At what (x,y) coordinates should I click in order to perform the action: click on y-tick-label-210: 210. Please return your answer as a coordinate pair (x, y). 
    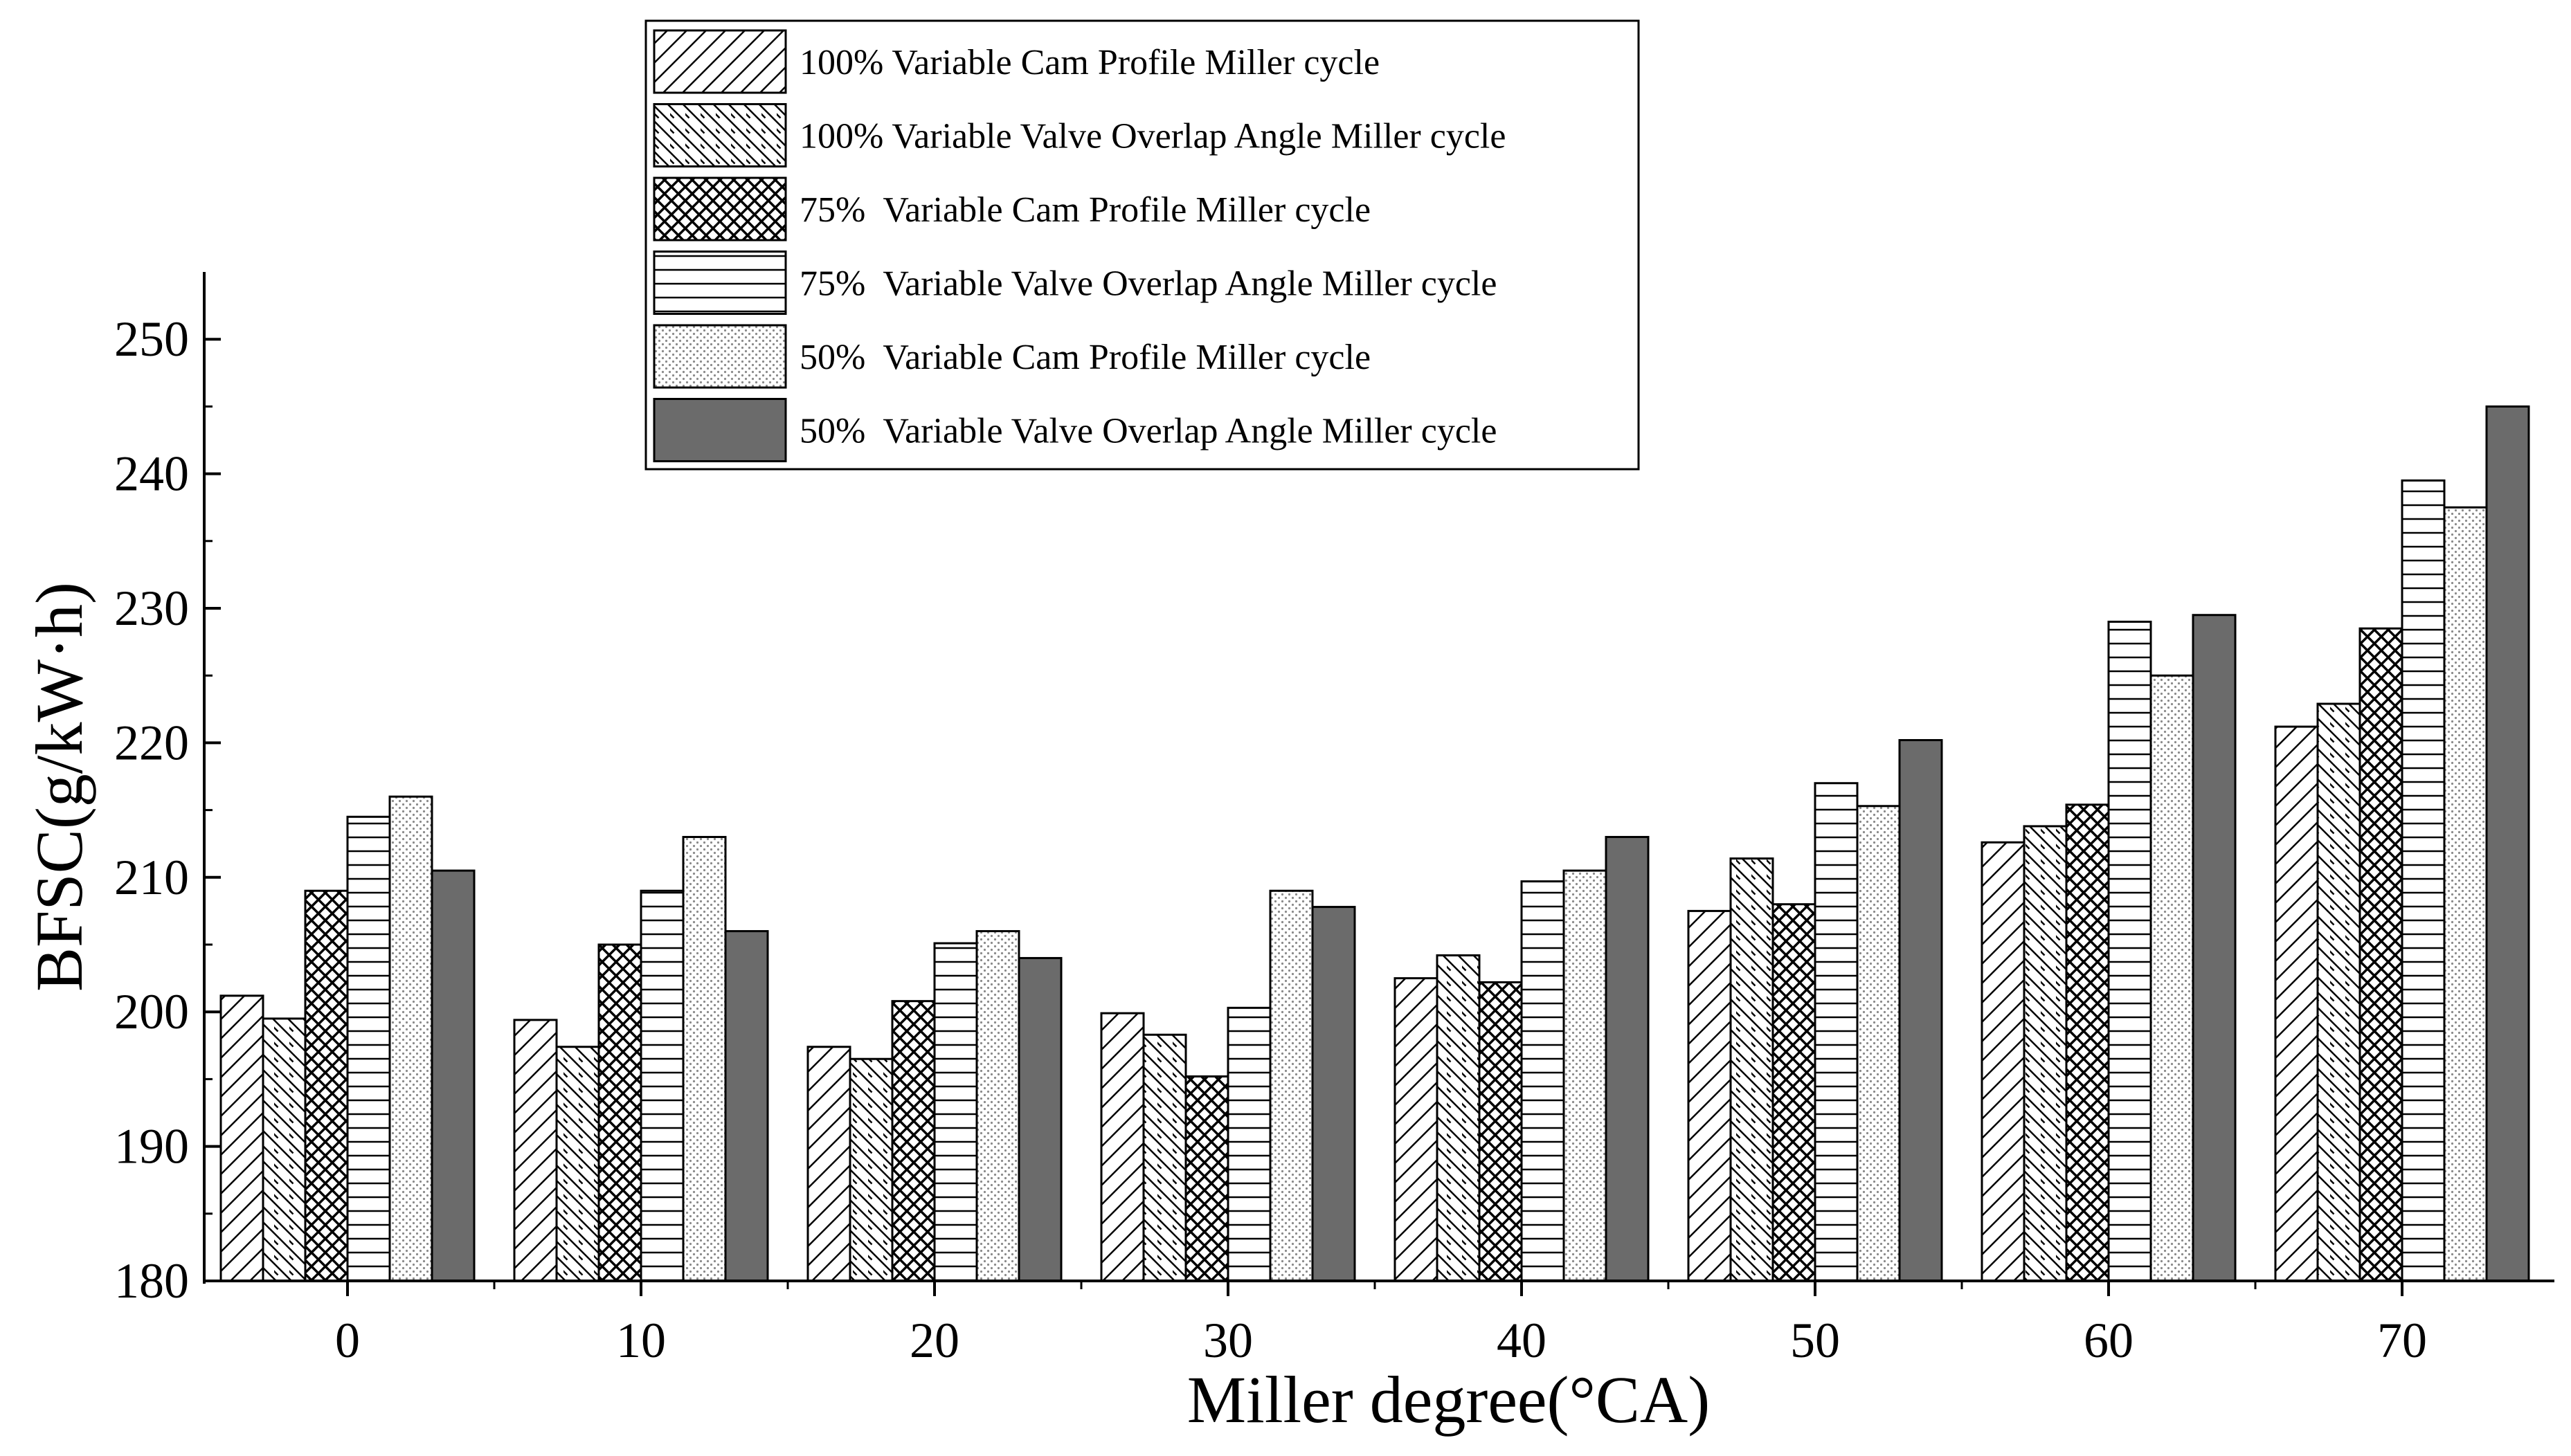
    Looking at the image, I should click on (152, 877).